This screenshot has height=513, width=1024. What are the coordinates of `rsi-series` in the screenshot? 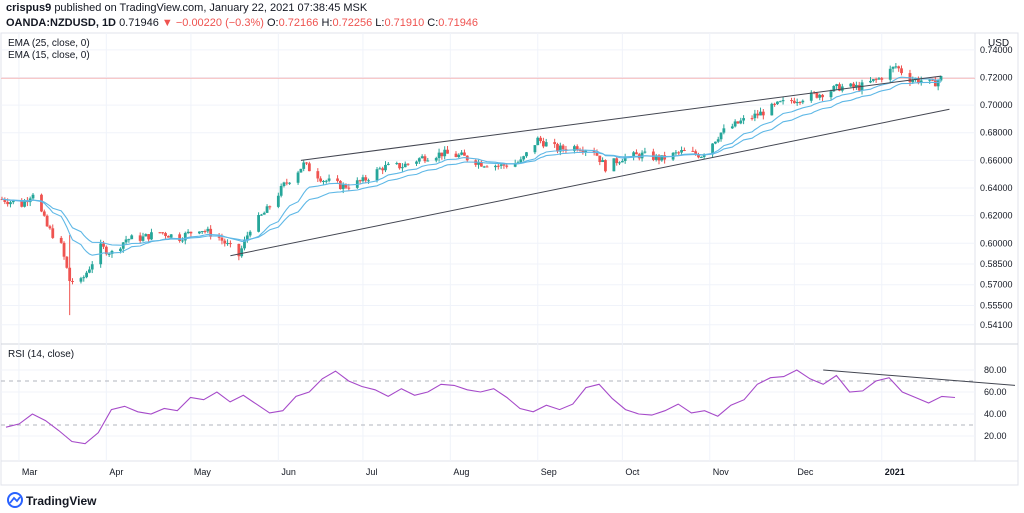 It's located at (510, 407).